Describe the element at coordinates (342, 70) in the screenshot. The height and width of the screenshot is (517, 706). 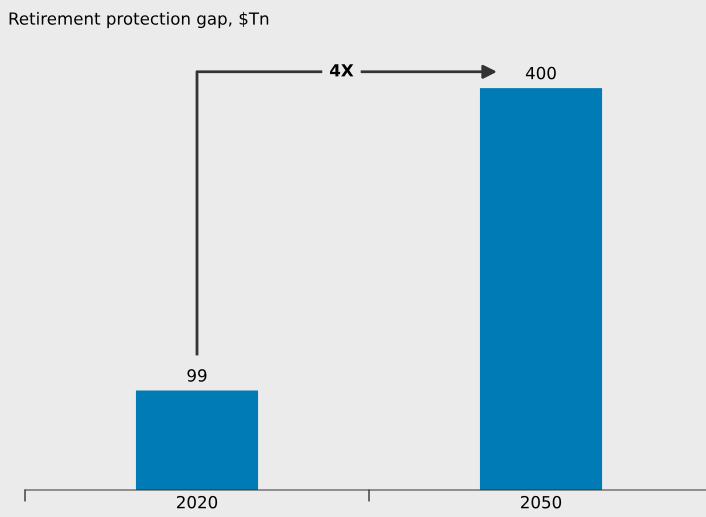
I see `text: 4X` at that location.